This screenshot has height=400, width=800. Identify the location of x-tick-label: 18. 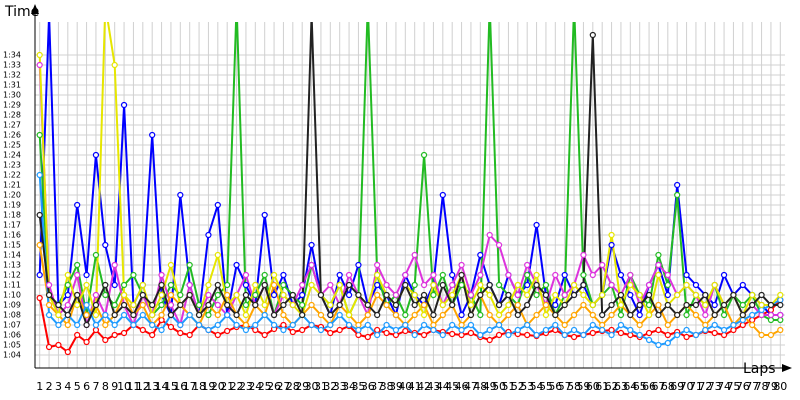
(199, 386).